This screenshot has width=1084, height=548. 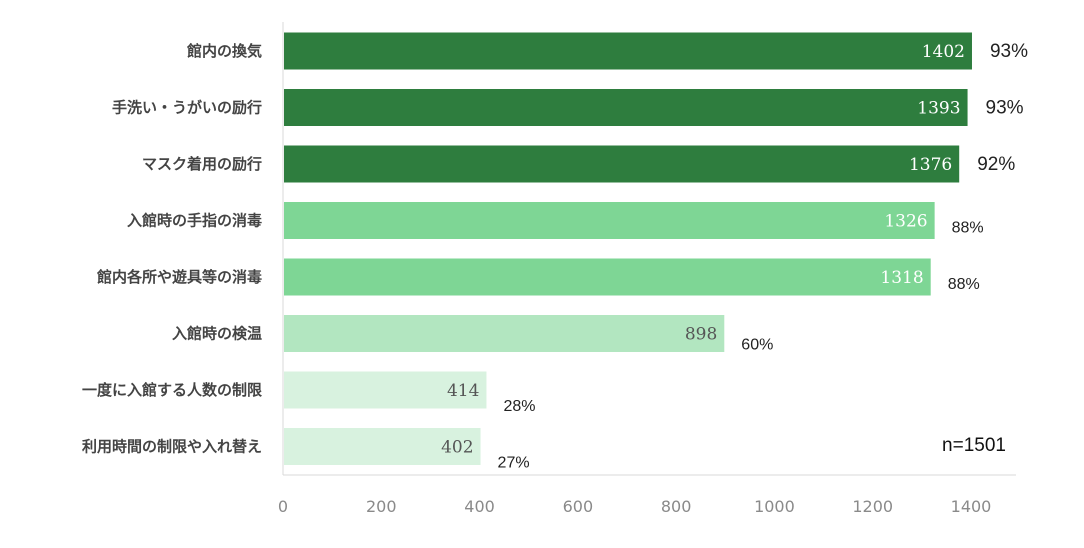 I want to click on category-label: 館内各所や遊具等の消毒, so click(x=179, y=277).